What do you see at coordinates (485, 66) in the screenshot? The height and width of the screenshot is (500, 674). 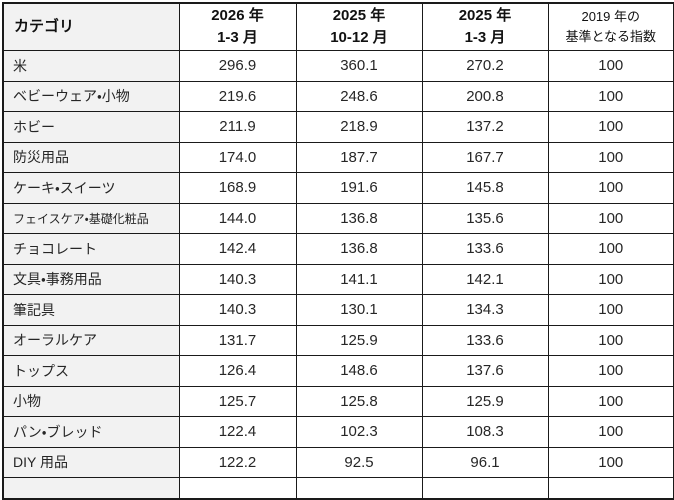 I see `value-cell: 270.2` at bounding box center [485, 66].